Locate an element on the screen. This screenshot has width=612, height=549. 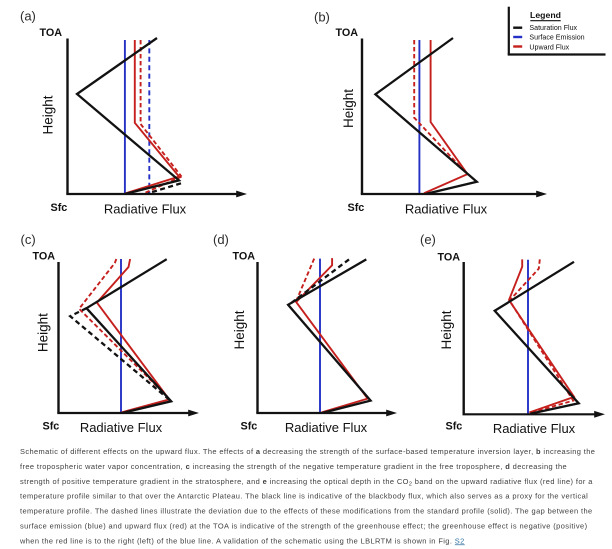
svg-text: (d) is located at coordinates (221, 239).